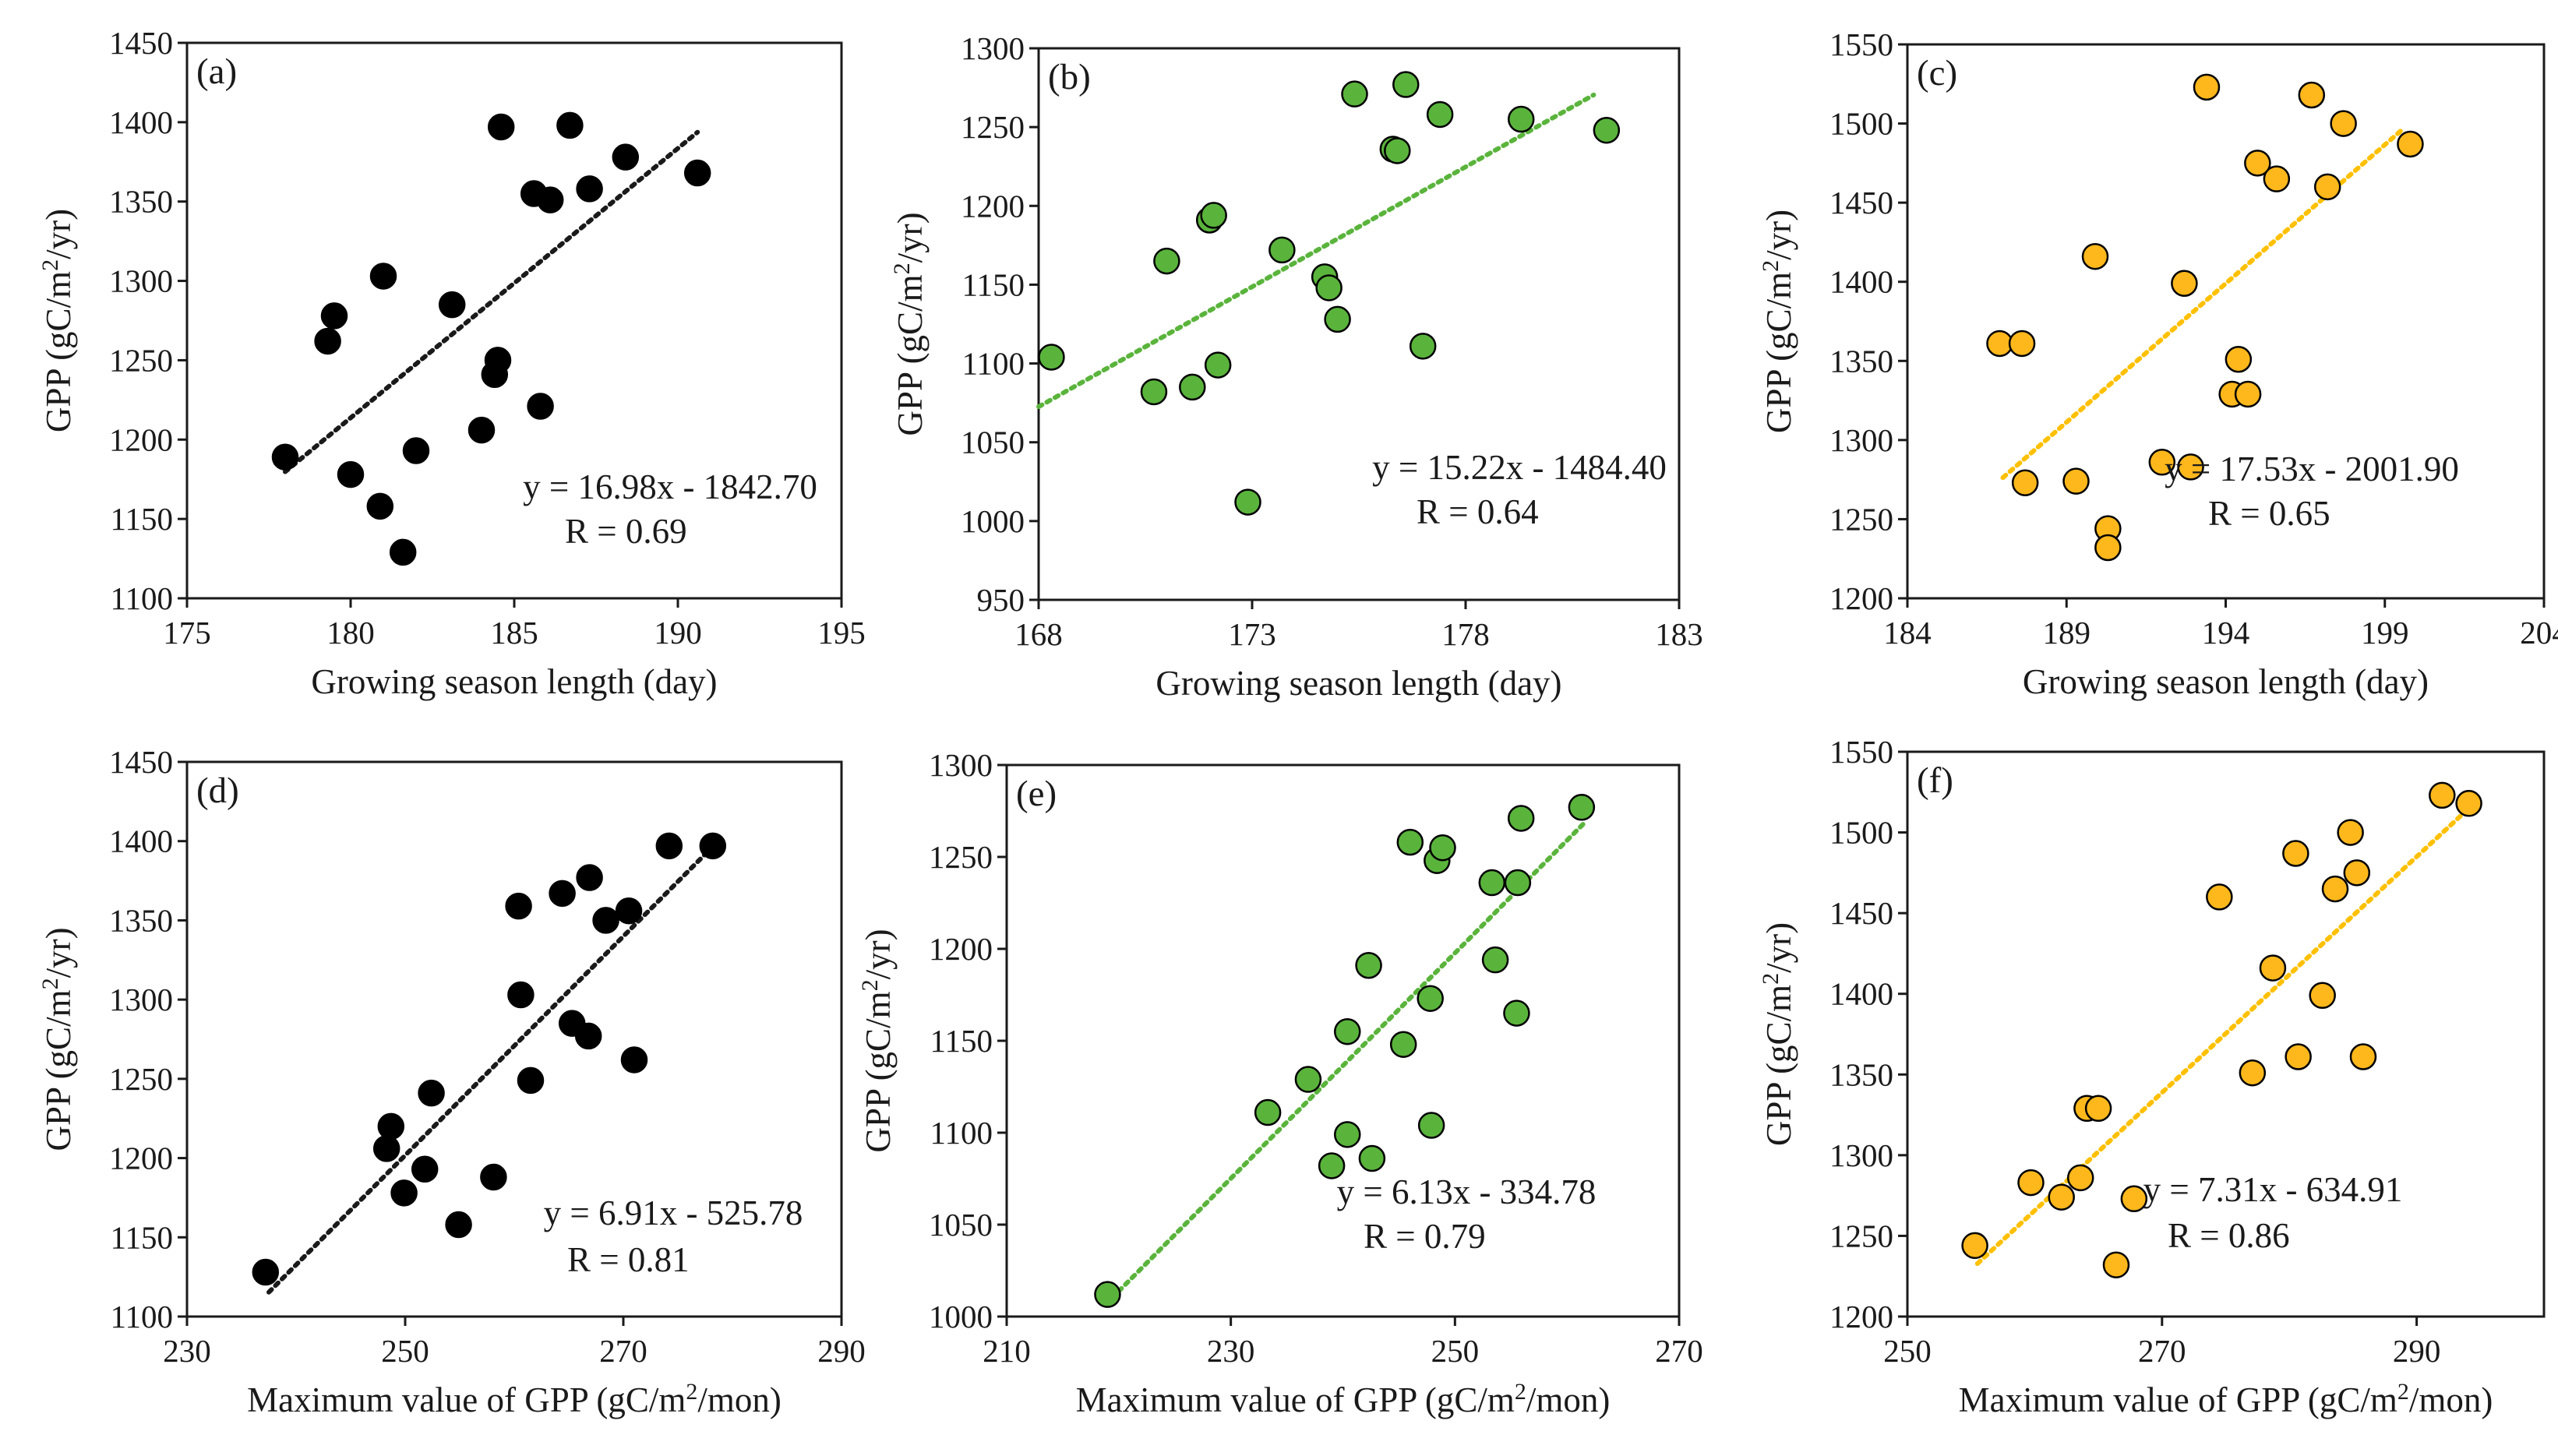 The height and width of the screenshot is (1456, 2558). What do you see at coordinates (1252, 634) in the screenshot?
I see `x-tick-label: 173` at bounding box center [1252, 634].